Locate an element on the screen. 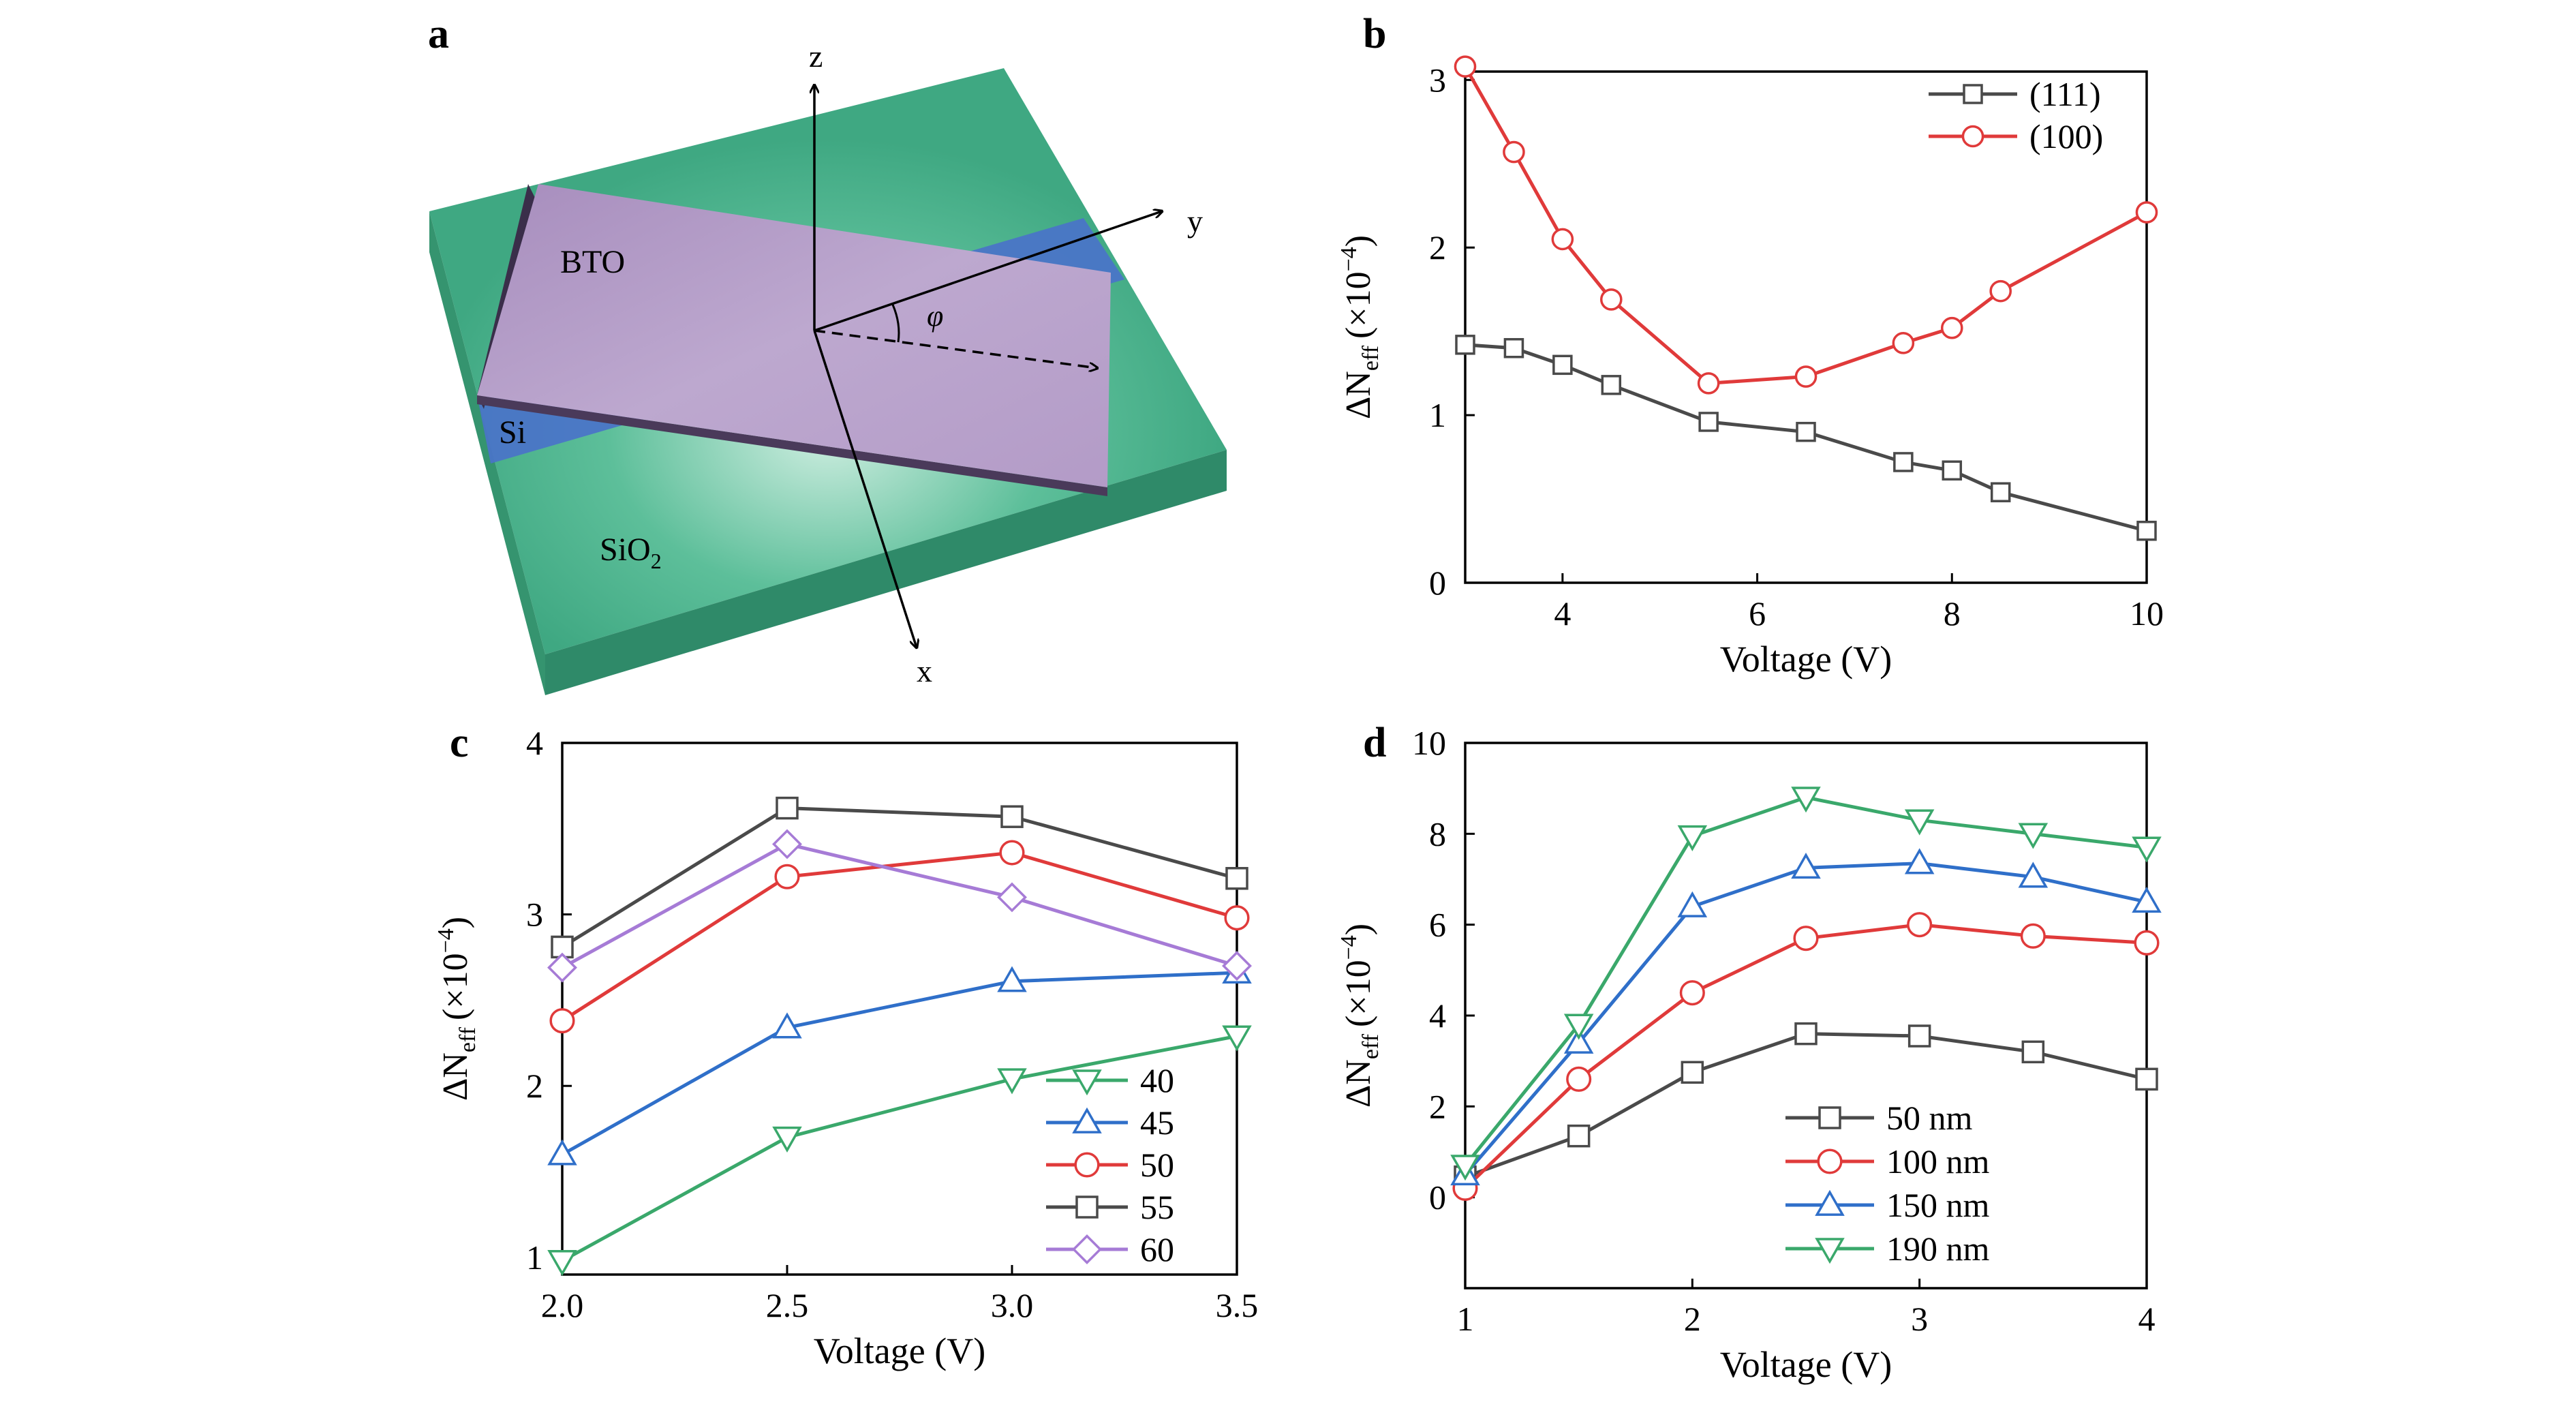 Image resolution: width=2576 pixels, height=1402 pixels. axis-x-label: x is located at coordinates (924, 671).